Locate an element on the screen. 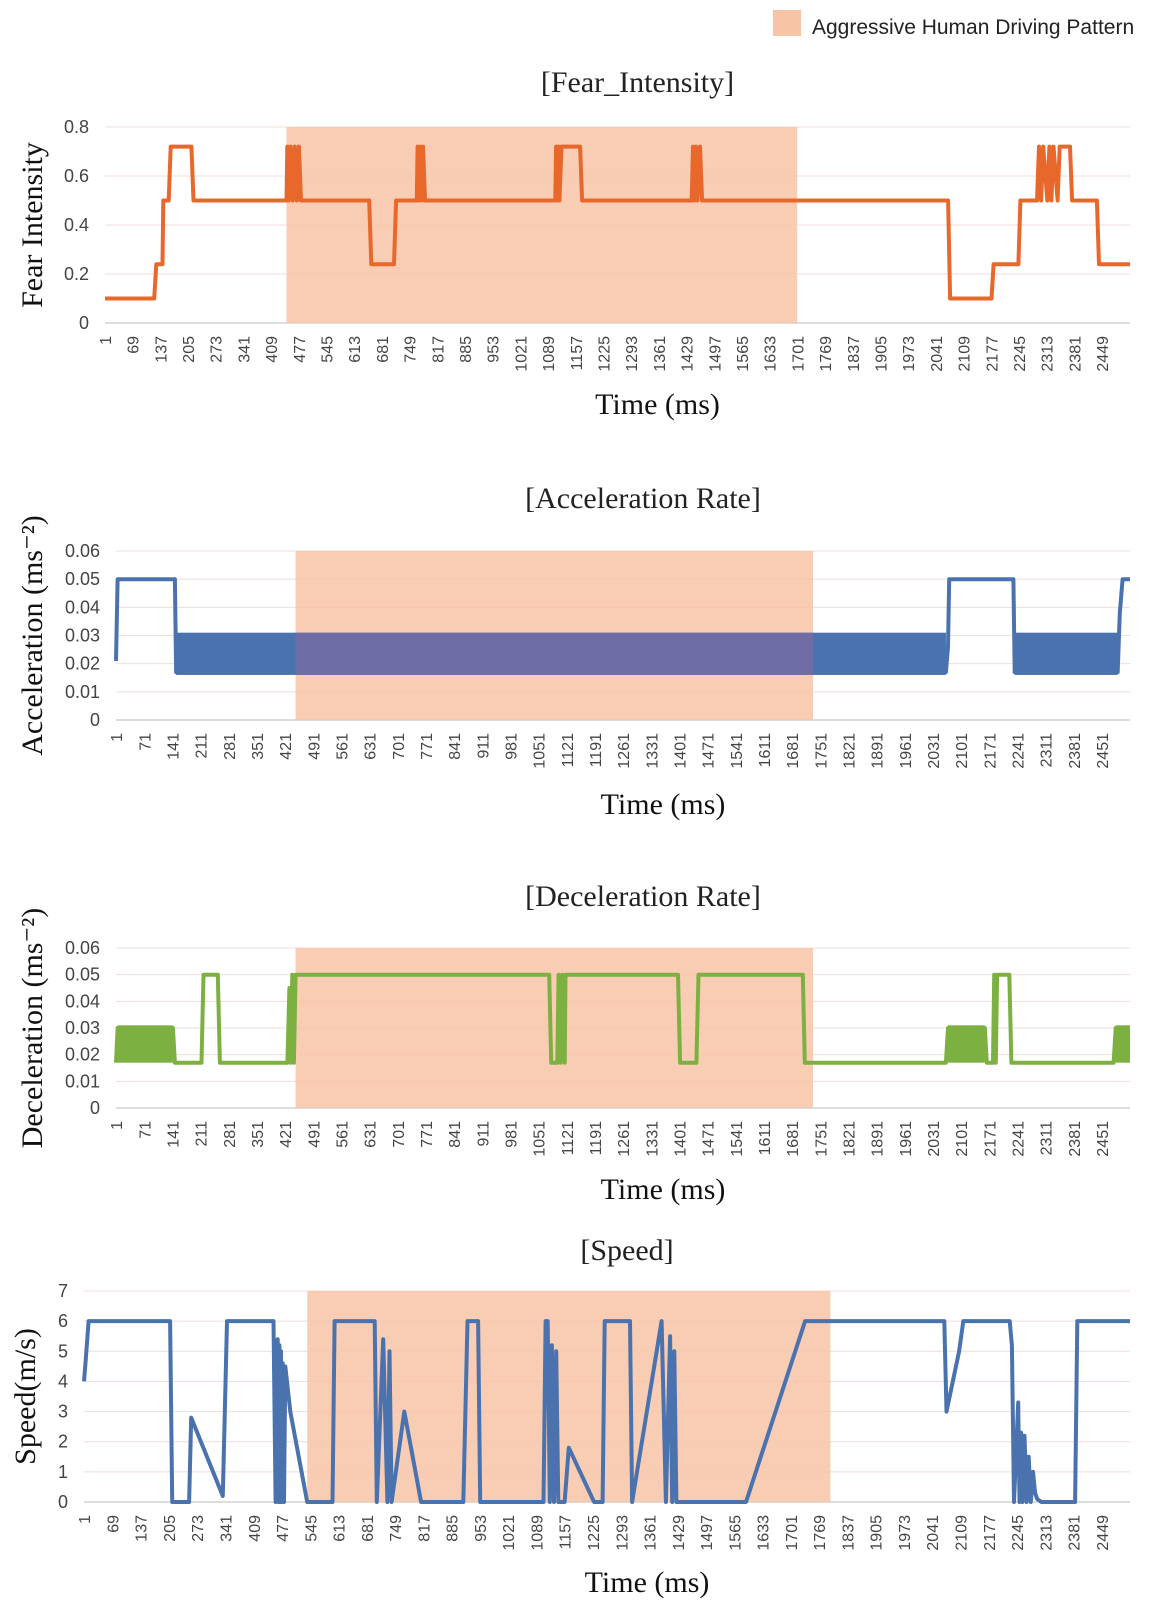  y-tick-label: 5 is located at coordinates (63, 1351).